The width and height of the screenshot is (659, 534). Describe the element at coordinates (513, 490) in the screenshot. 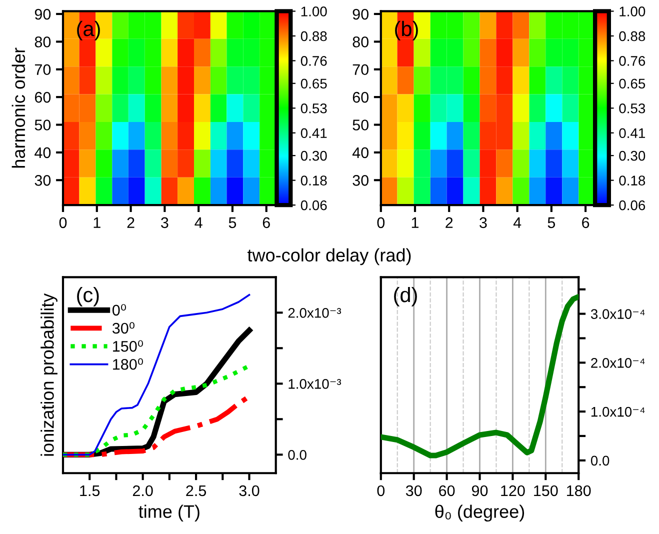

I see `x-tick-label: 120` at that location.